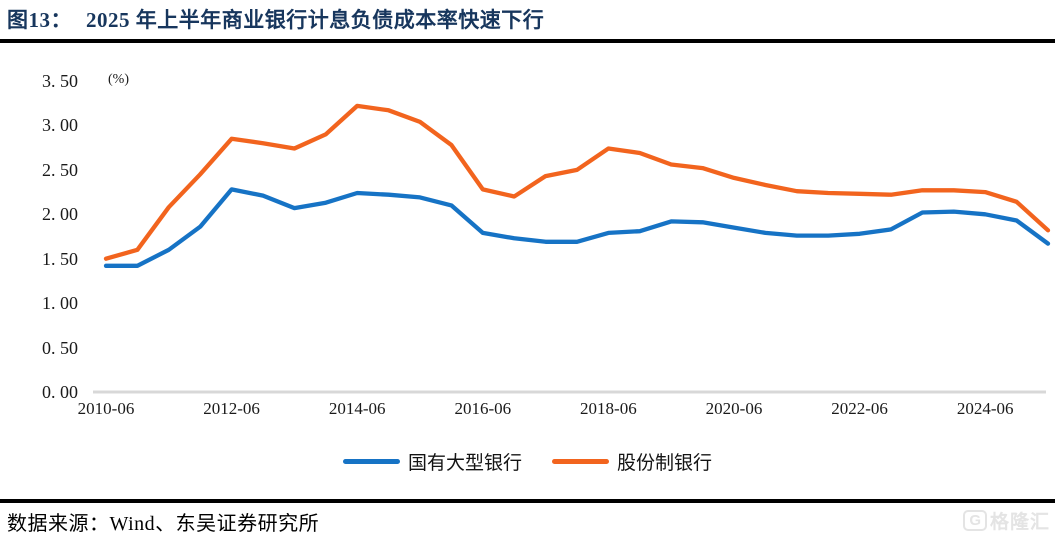 This screenshot has width=1055, height=539. I want to click on x-tick-label: 2016-06, so click(483, 408).